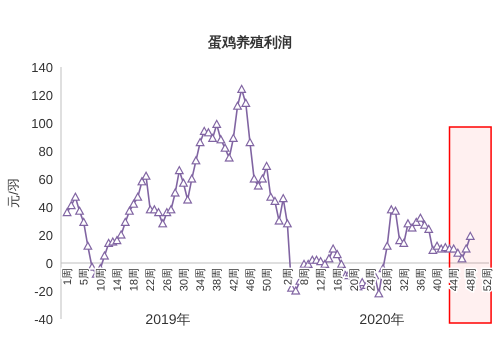 Image resolution: width=500 pixels, height=362 pixels. What do you see at coordinates (471, 280) in the screenshot?
I see `x-tick-label: 48周` at bounding box center [471, 280].